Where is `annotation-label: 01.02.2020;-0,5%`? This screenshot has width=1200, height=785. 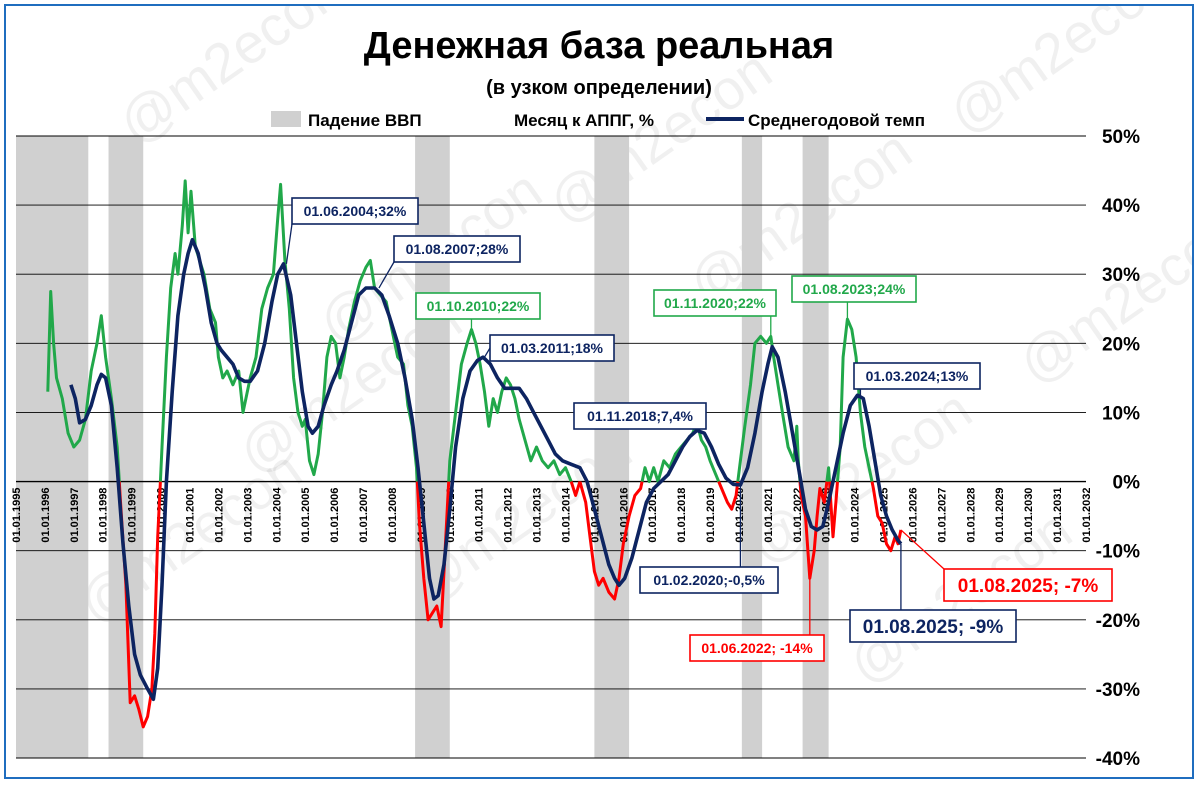 annotation-label: 01.02.2020;-0,5% is located at coordinates (709, 580).